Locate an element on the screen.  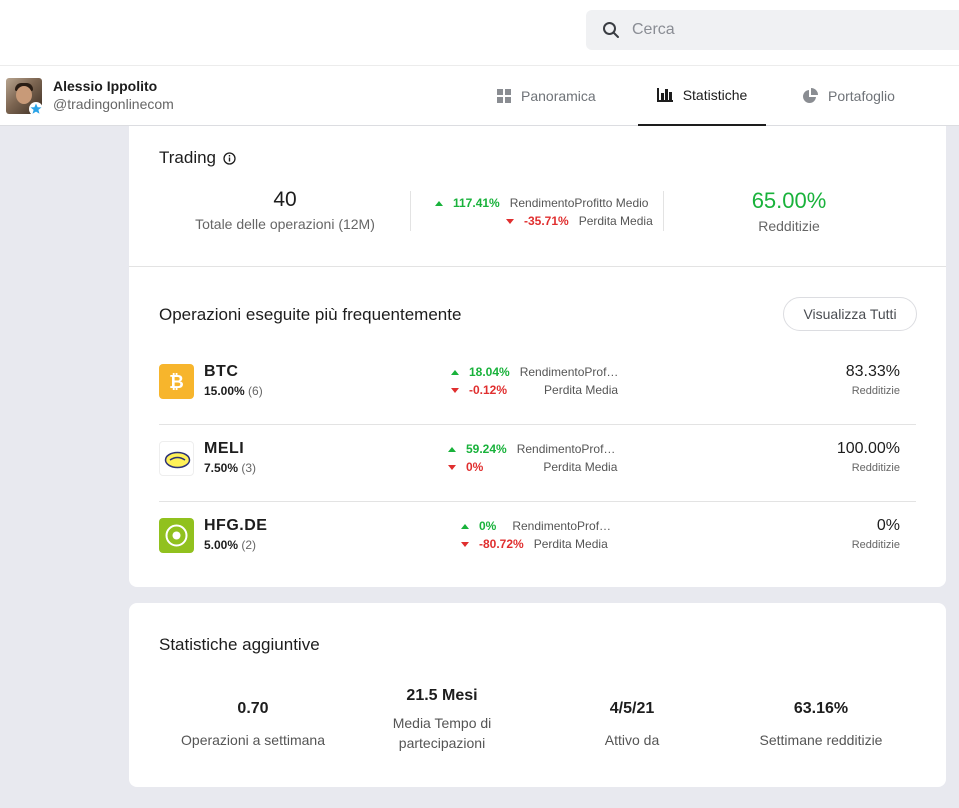
tab-portafoglio: Portafoglio is located at coordinates (848, 96).